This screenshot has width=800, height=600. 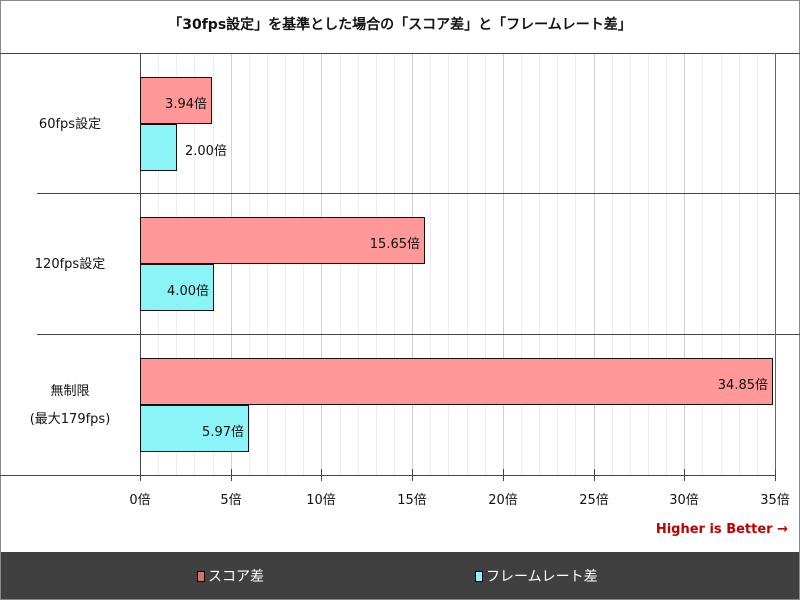 I want to click on bar-value-label: 2.00倍, so click(x=206, y=151).